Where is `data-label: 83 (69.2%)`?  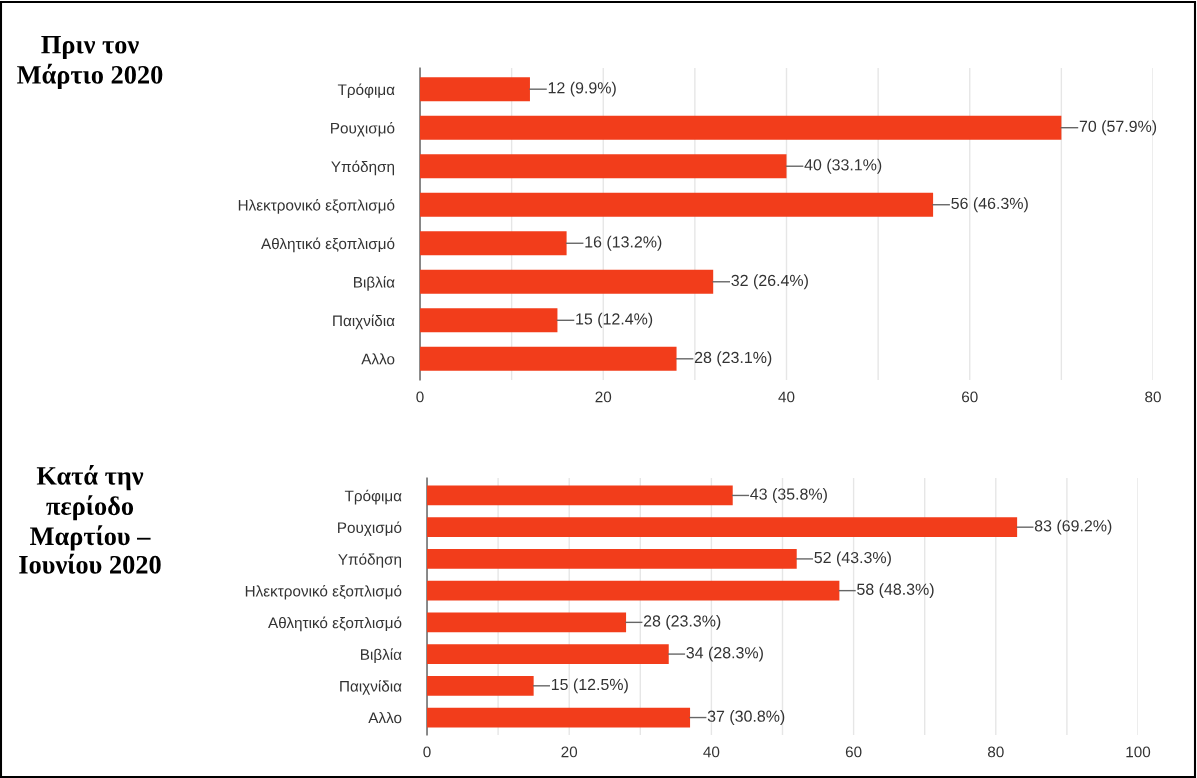
data-label: 83 (69.2%) is located at coordinates (1073, 527).